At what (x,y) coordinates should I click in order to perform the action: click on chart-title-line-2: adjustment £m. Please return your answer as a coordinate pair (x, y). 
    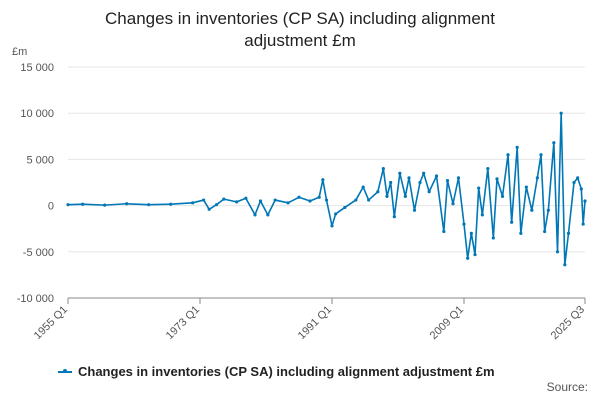
    Looking at the image, I should click on (300, 40).